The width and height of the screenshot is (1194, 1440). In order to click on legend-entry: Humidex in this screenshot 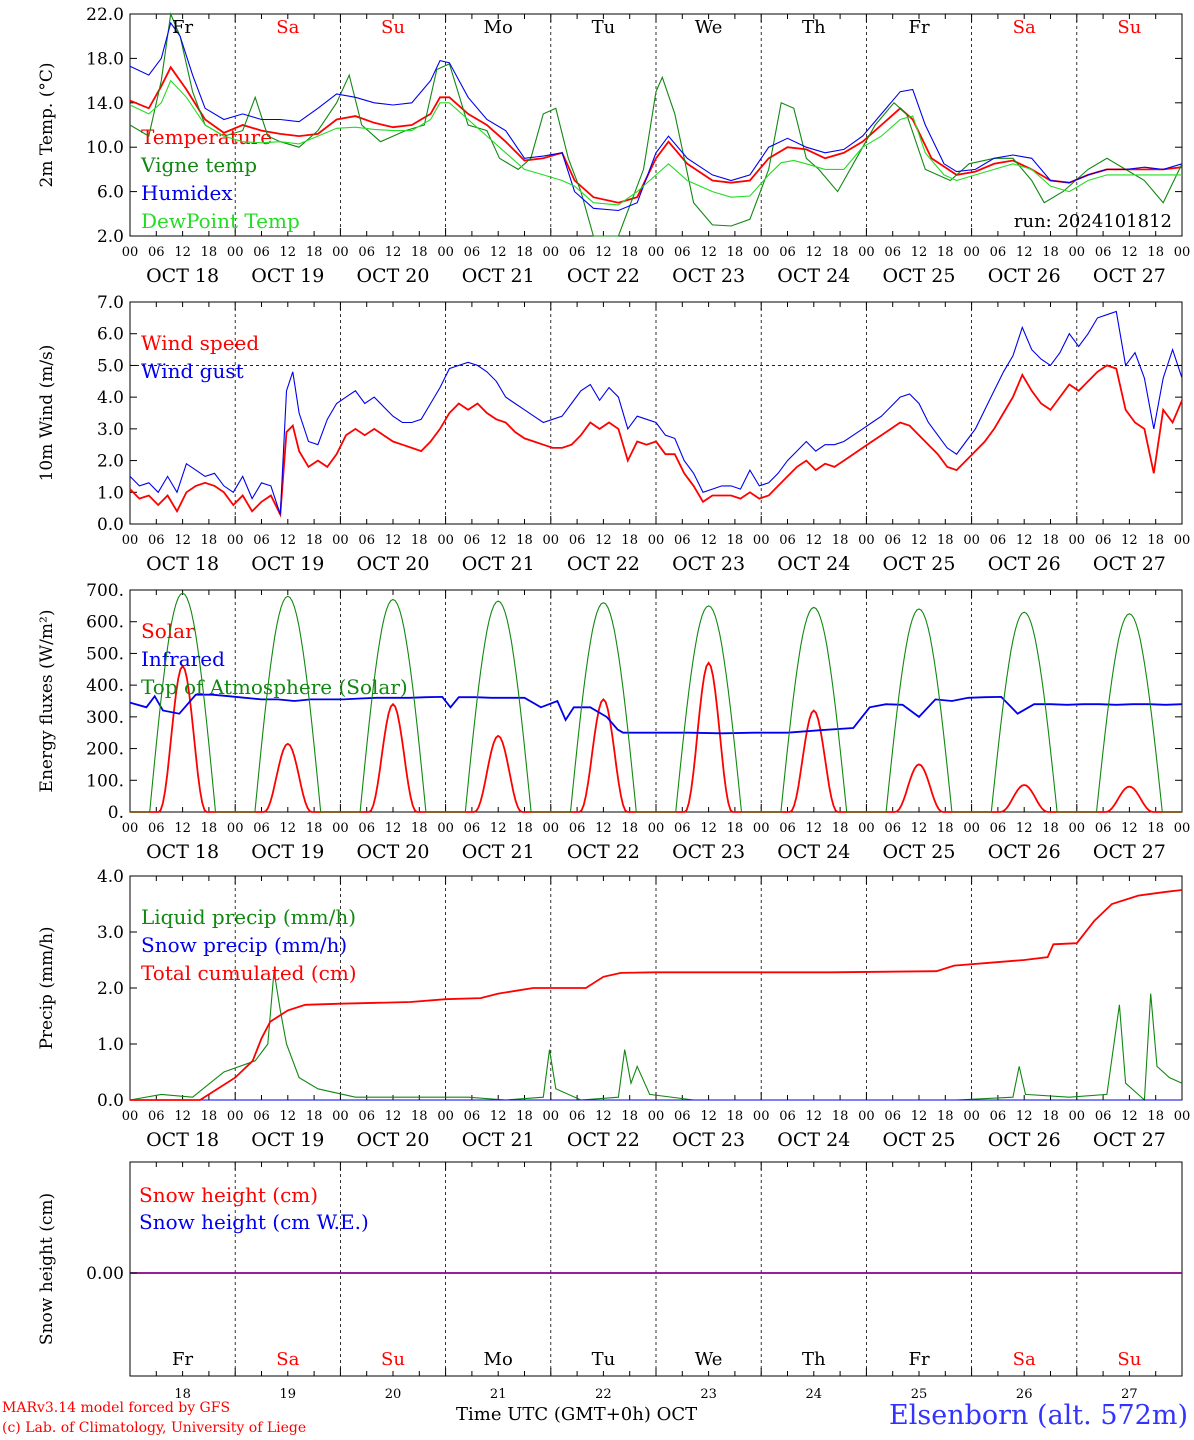, I will do `click(187, 193)`.